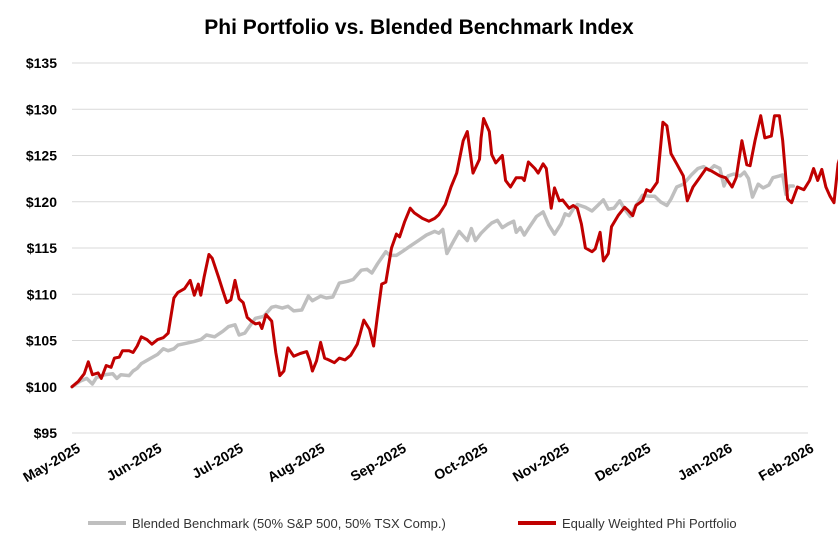  Describe the element at coordinates (217, 461) in the screenshot. I see `x-tick-label: Jul-2025` at that location.